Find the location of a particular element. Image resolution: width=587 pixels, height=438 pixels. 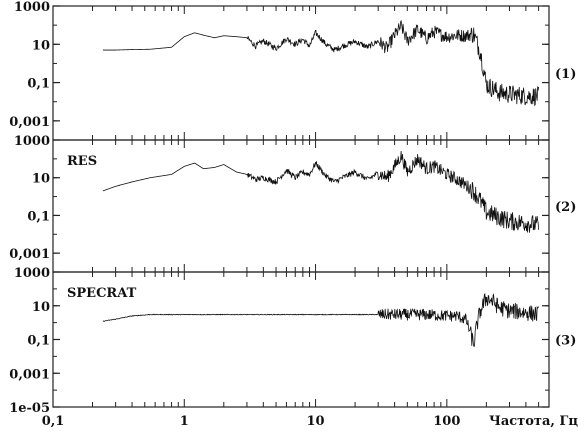

panel-2-traces is located at coordinates (320, 192).